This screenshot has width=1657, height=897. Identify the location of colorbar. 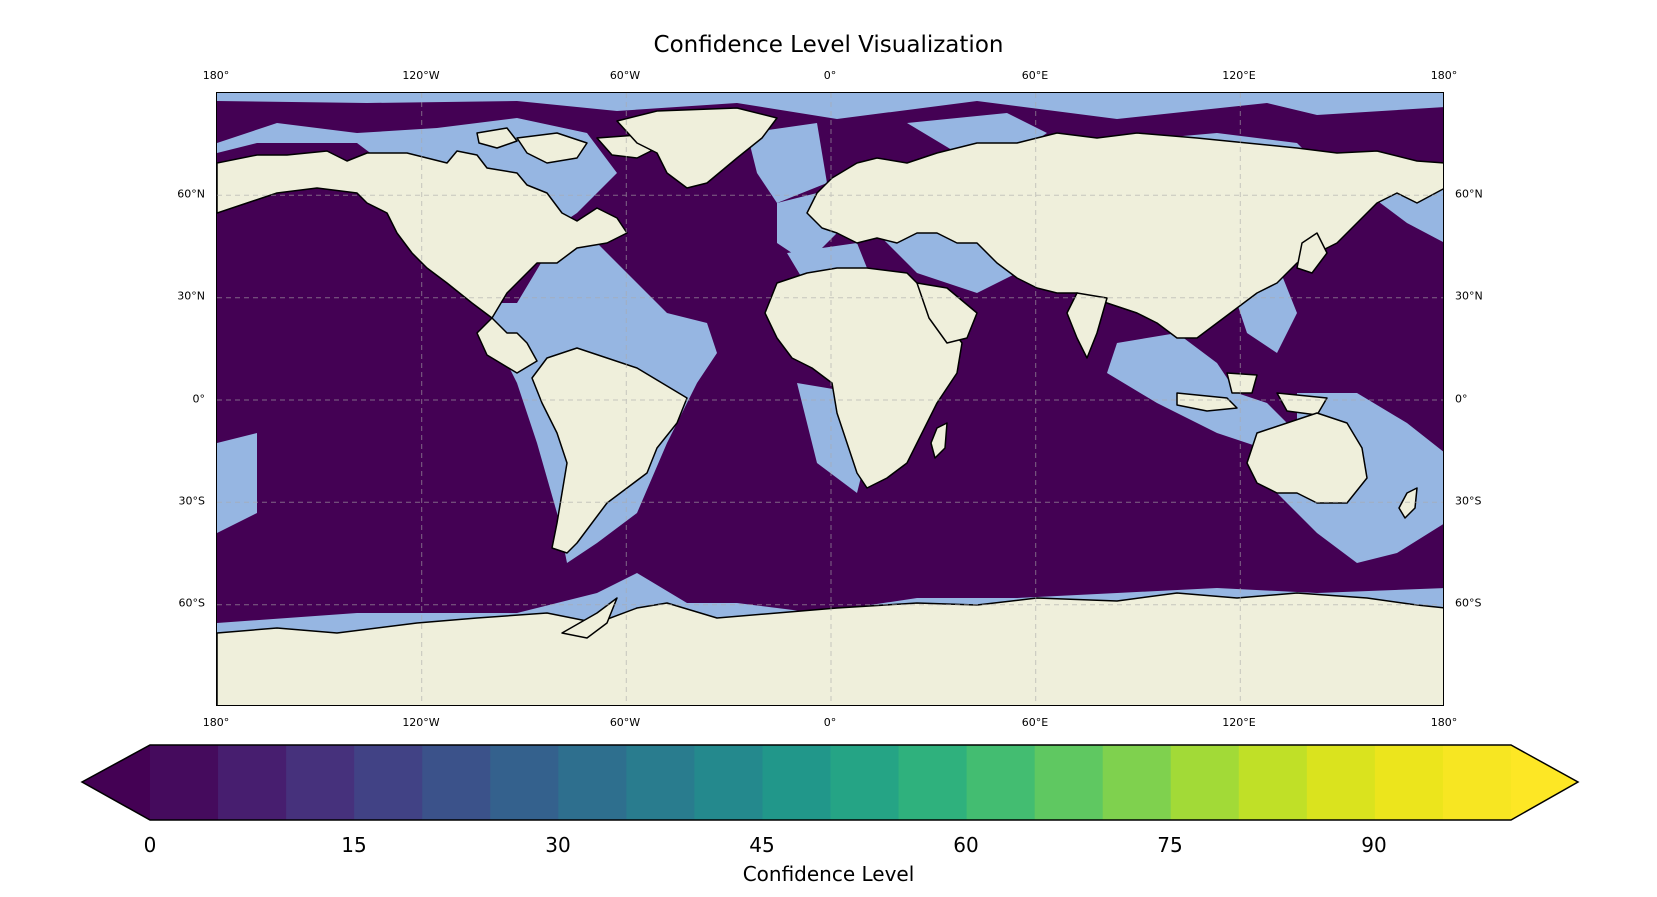
(830, 782).